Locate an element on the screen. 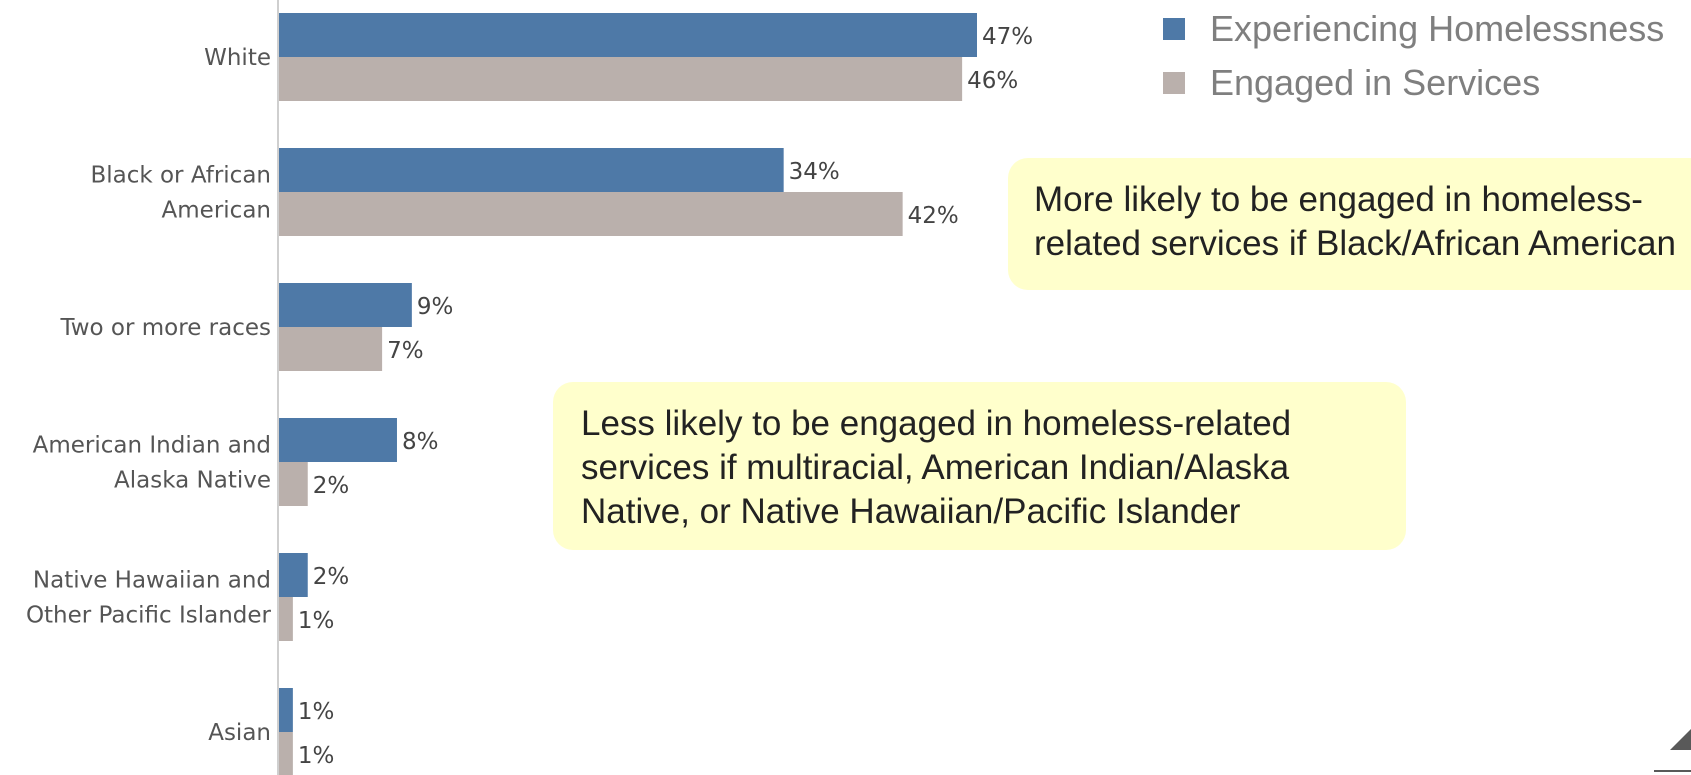 This screenshot has height=775, width=1691. data-label-engaged-in-services-american-indian-and-alaska-native: 2% is located at coordinates (331, 486).